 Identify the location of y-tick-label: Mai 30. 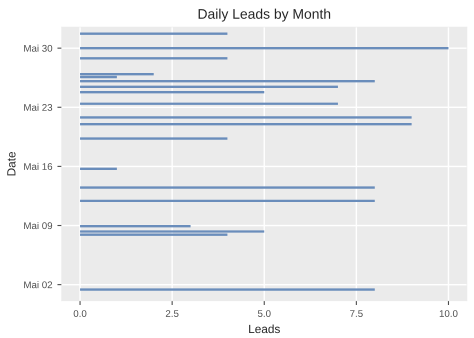
(38, 48).